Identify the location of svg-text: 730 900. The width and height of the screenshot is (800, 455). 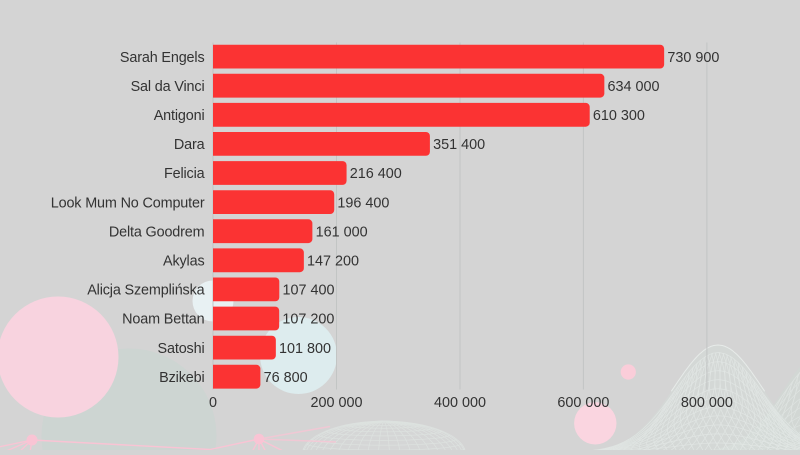
(693, 58).